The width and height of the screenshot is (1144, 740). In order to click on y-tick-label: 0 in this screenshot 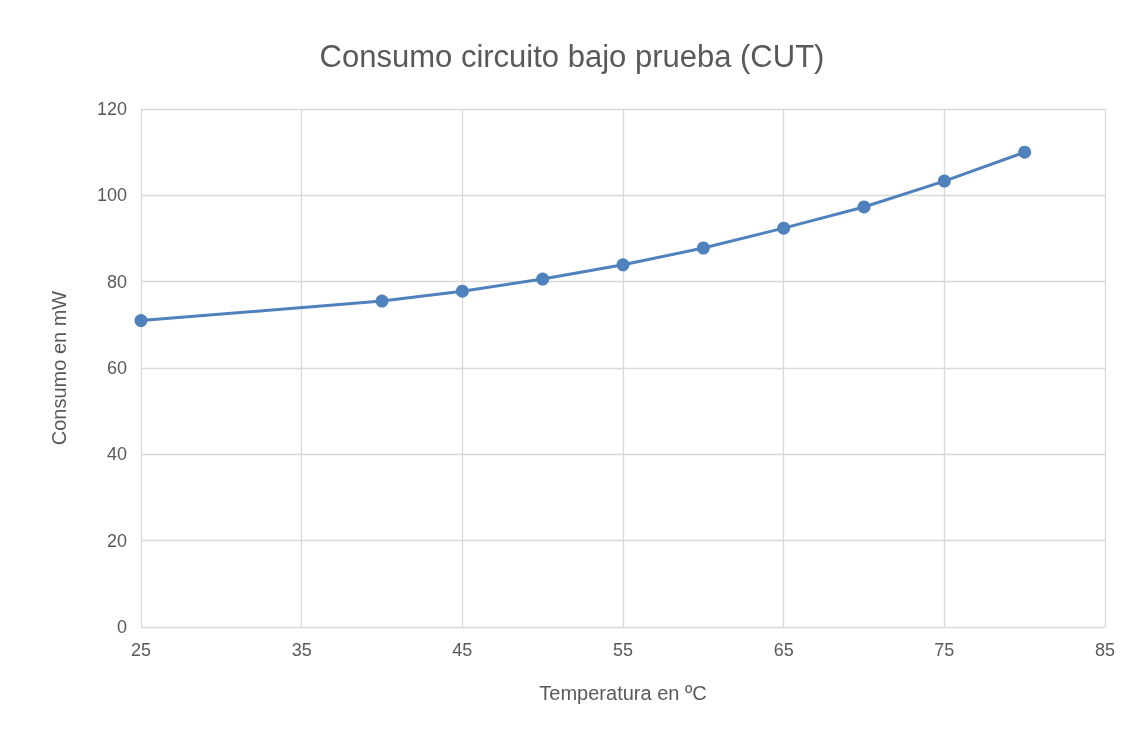, I will do `click(121, 627)`.